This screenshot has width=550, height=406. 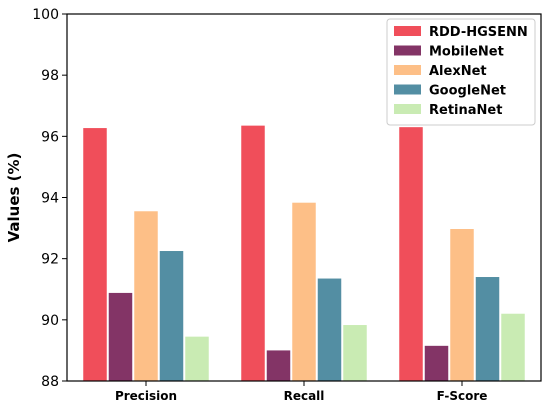 What do you see at coordinates (466, 52) in the screenshot?
I see `legend-label-1: MobileNet` at bounding box center [466, 52].